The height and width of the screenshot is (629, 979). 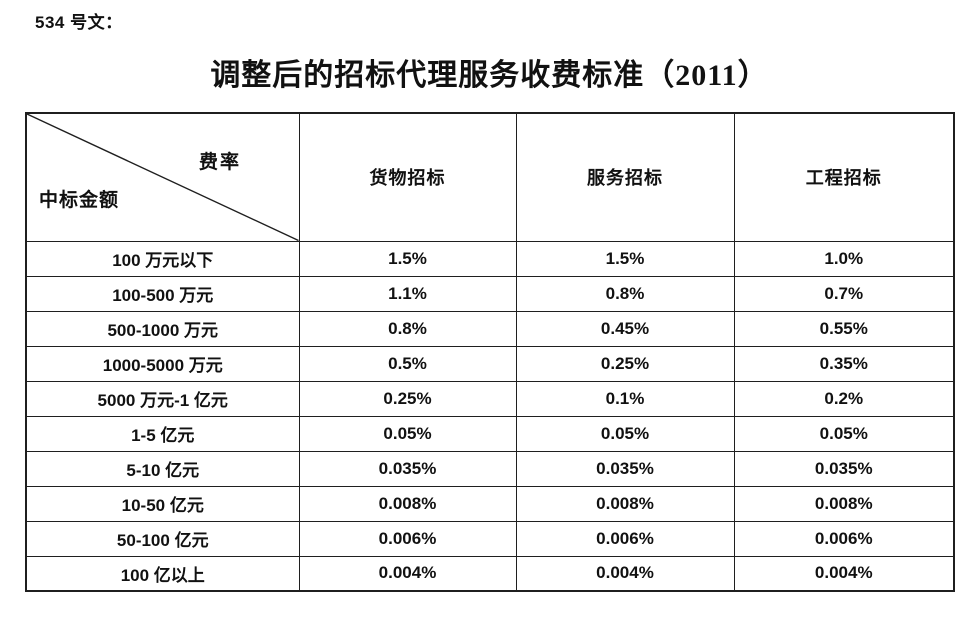 I want to click on row-label-cell: 5000 万元-1 亿元, so click(x=162, y=398).